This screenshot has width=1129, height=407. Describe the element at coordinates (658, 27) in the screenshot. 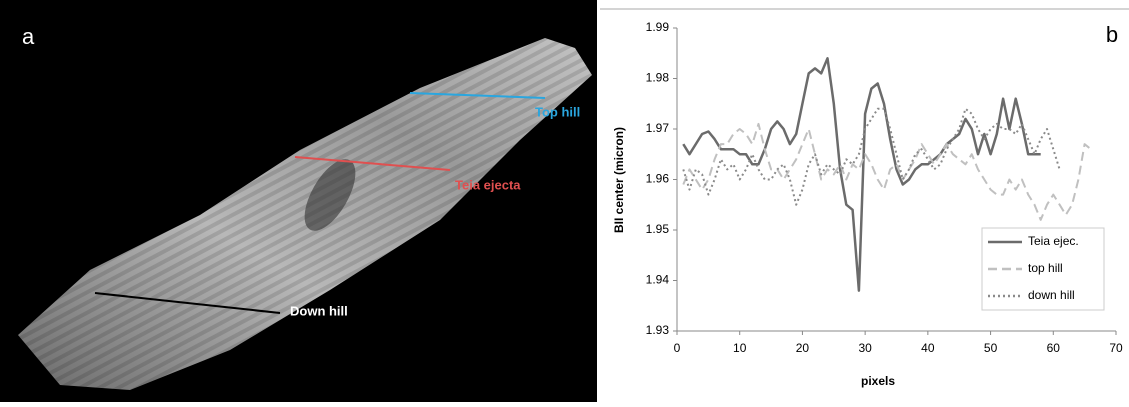

I see `y-tick-label: 1.99` at that location.